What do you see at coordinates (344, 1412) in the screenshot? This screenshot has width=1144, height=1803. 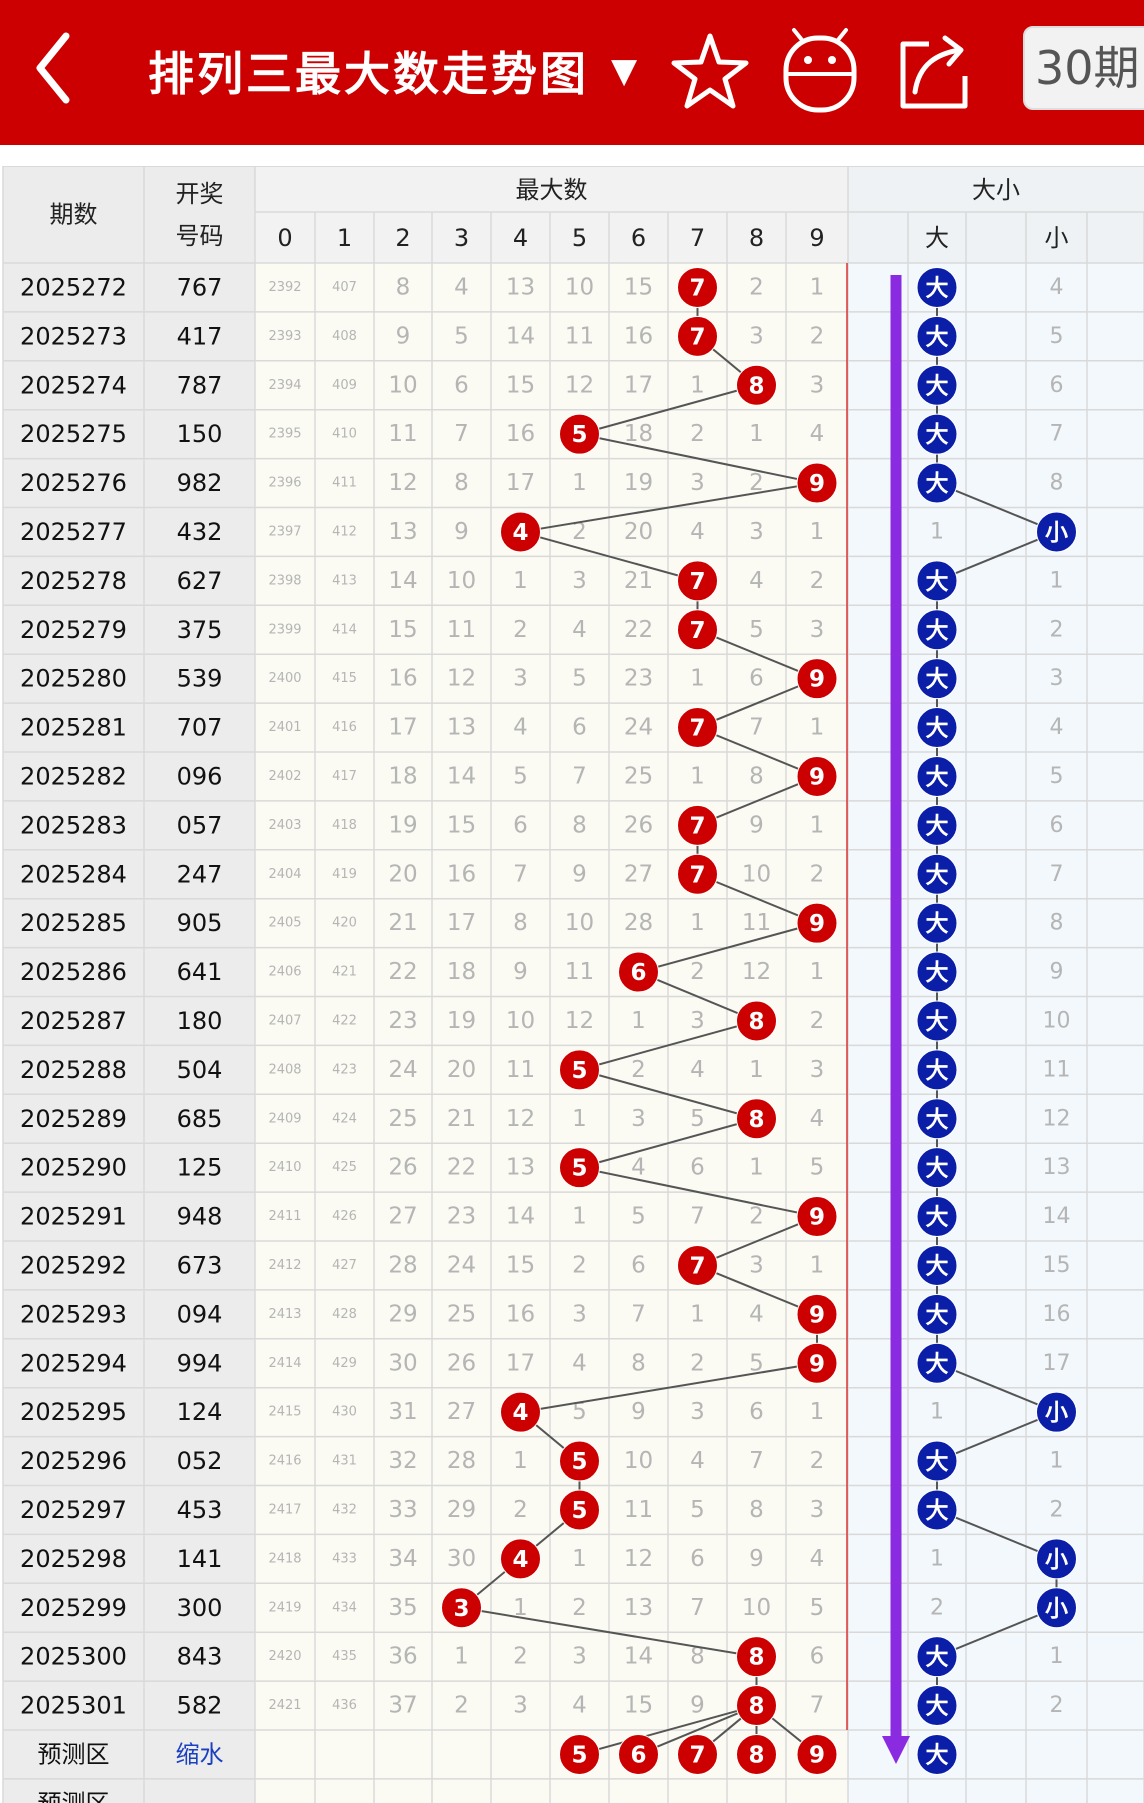 I see `miss-count-cell: 430` at bounding box center [344, 1412].